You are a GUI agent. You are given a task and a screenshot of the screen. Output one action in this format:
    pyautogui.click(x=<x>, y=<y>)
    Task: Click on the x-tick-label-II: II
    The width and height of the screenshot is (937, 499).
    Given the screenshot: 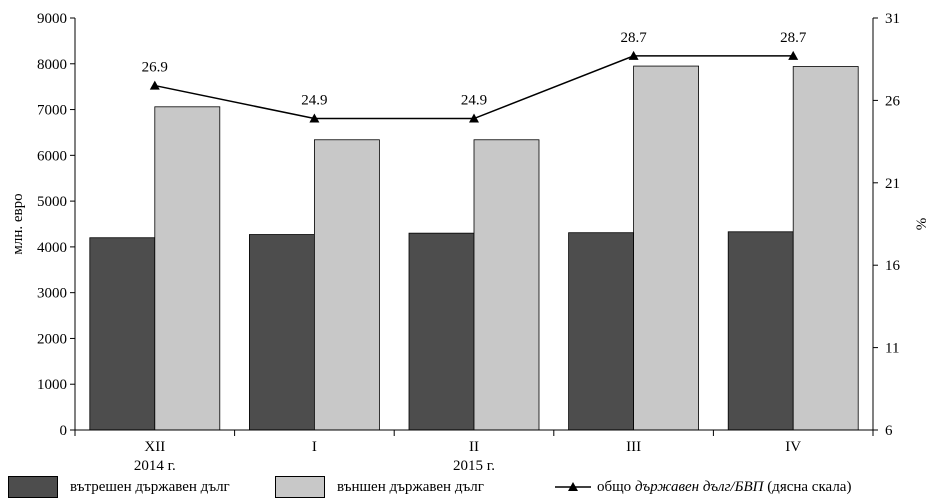 What is the action you would take?
    pyautogui.click(x=474, y=447)
    